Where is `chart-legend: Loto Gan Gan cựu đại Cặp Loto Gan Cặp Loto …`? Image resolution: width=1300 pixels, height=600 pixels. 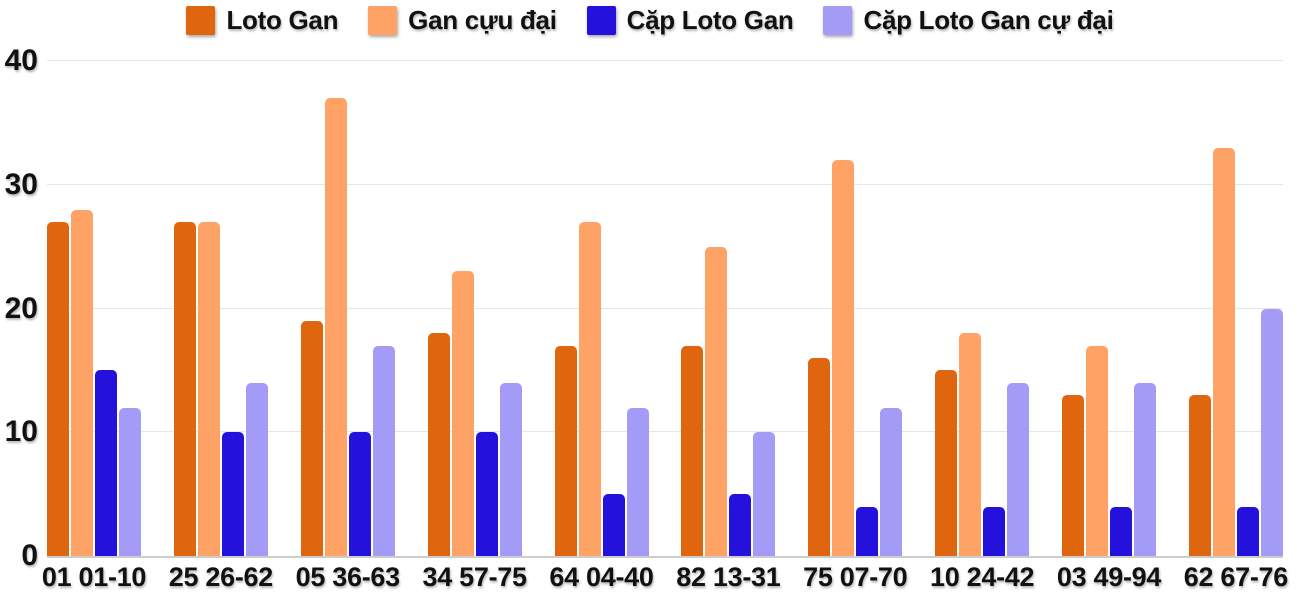 chart-legend: Loto Gan Gan cựu đại Cặp Loto Gan Cặp Loto … is located at coordinates (650, 20).